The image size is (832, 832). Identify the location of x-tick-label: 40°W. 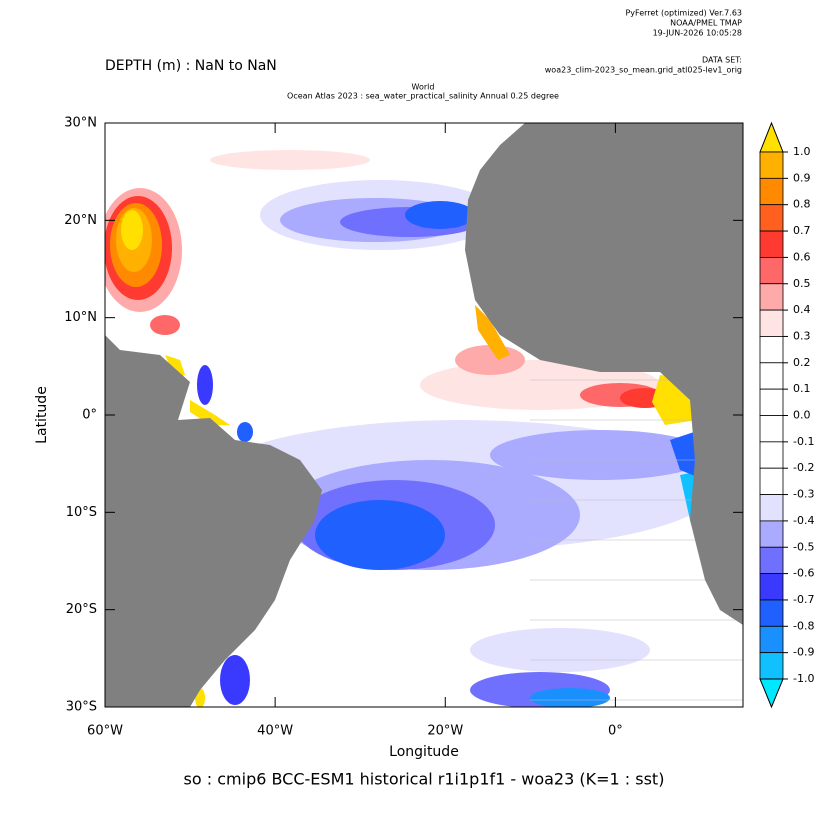
(275, 731).